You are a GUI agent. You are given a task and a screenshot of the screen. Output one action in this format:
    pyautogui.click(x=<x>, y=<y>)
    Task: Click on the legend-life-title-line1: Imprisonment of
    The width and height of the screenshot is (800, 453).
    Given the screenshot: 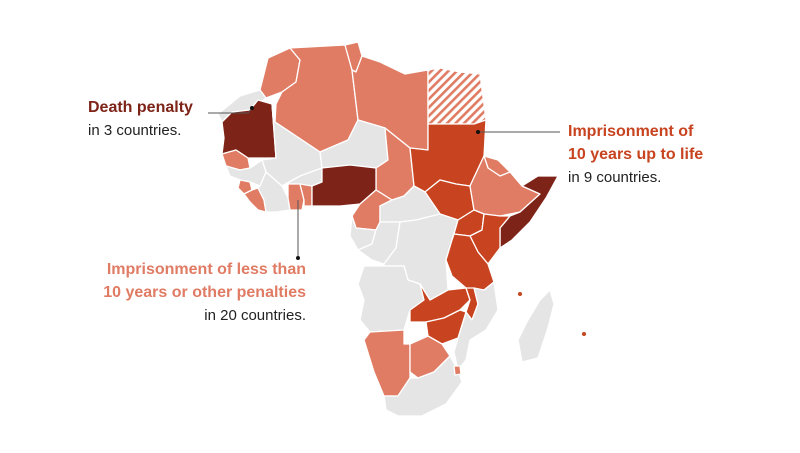 What is the action you would take?
    pyautogui.click(x=631, y=131)
    